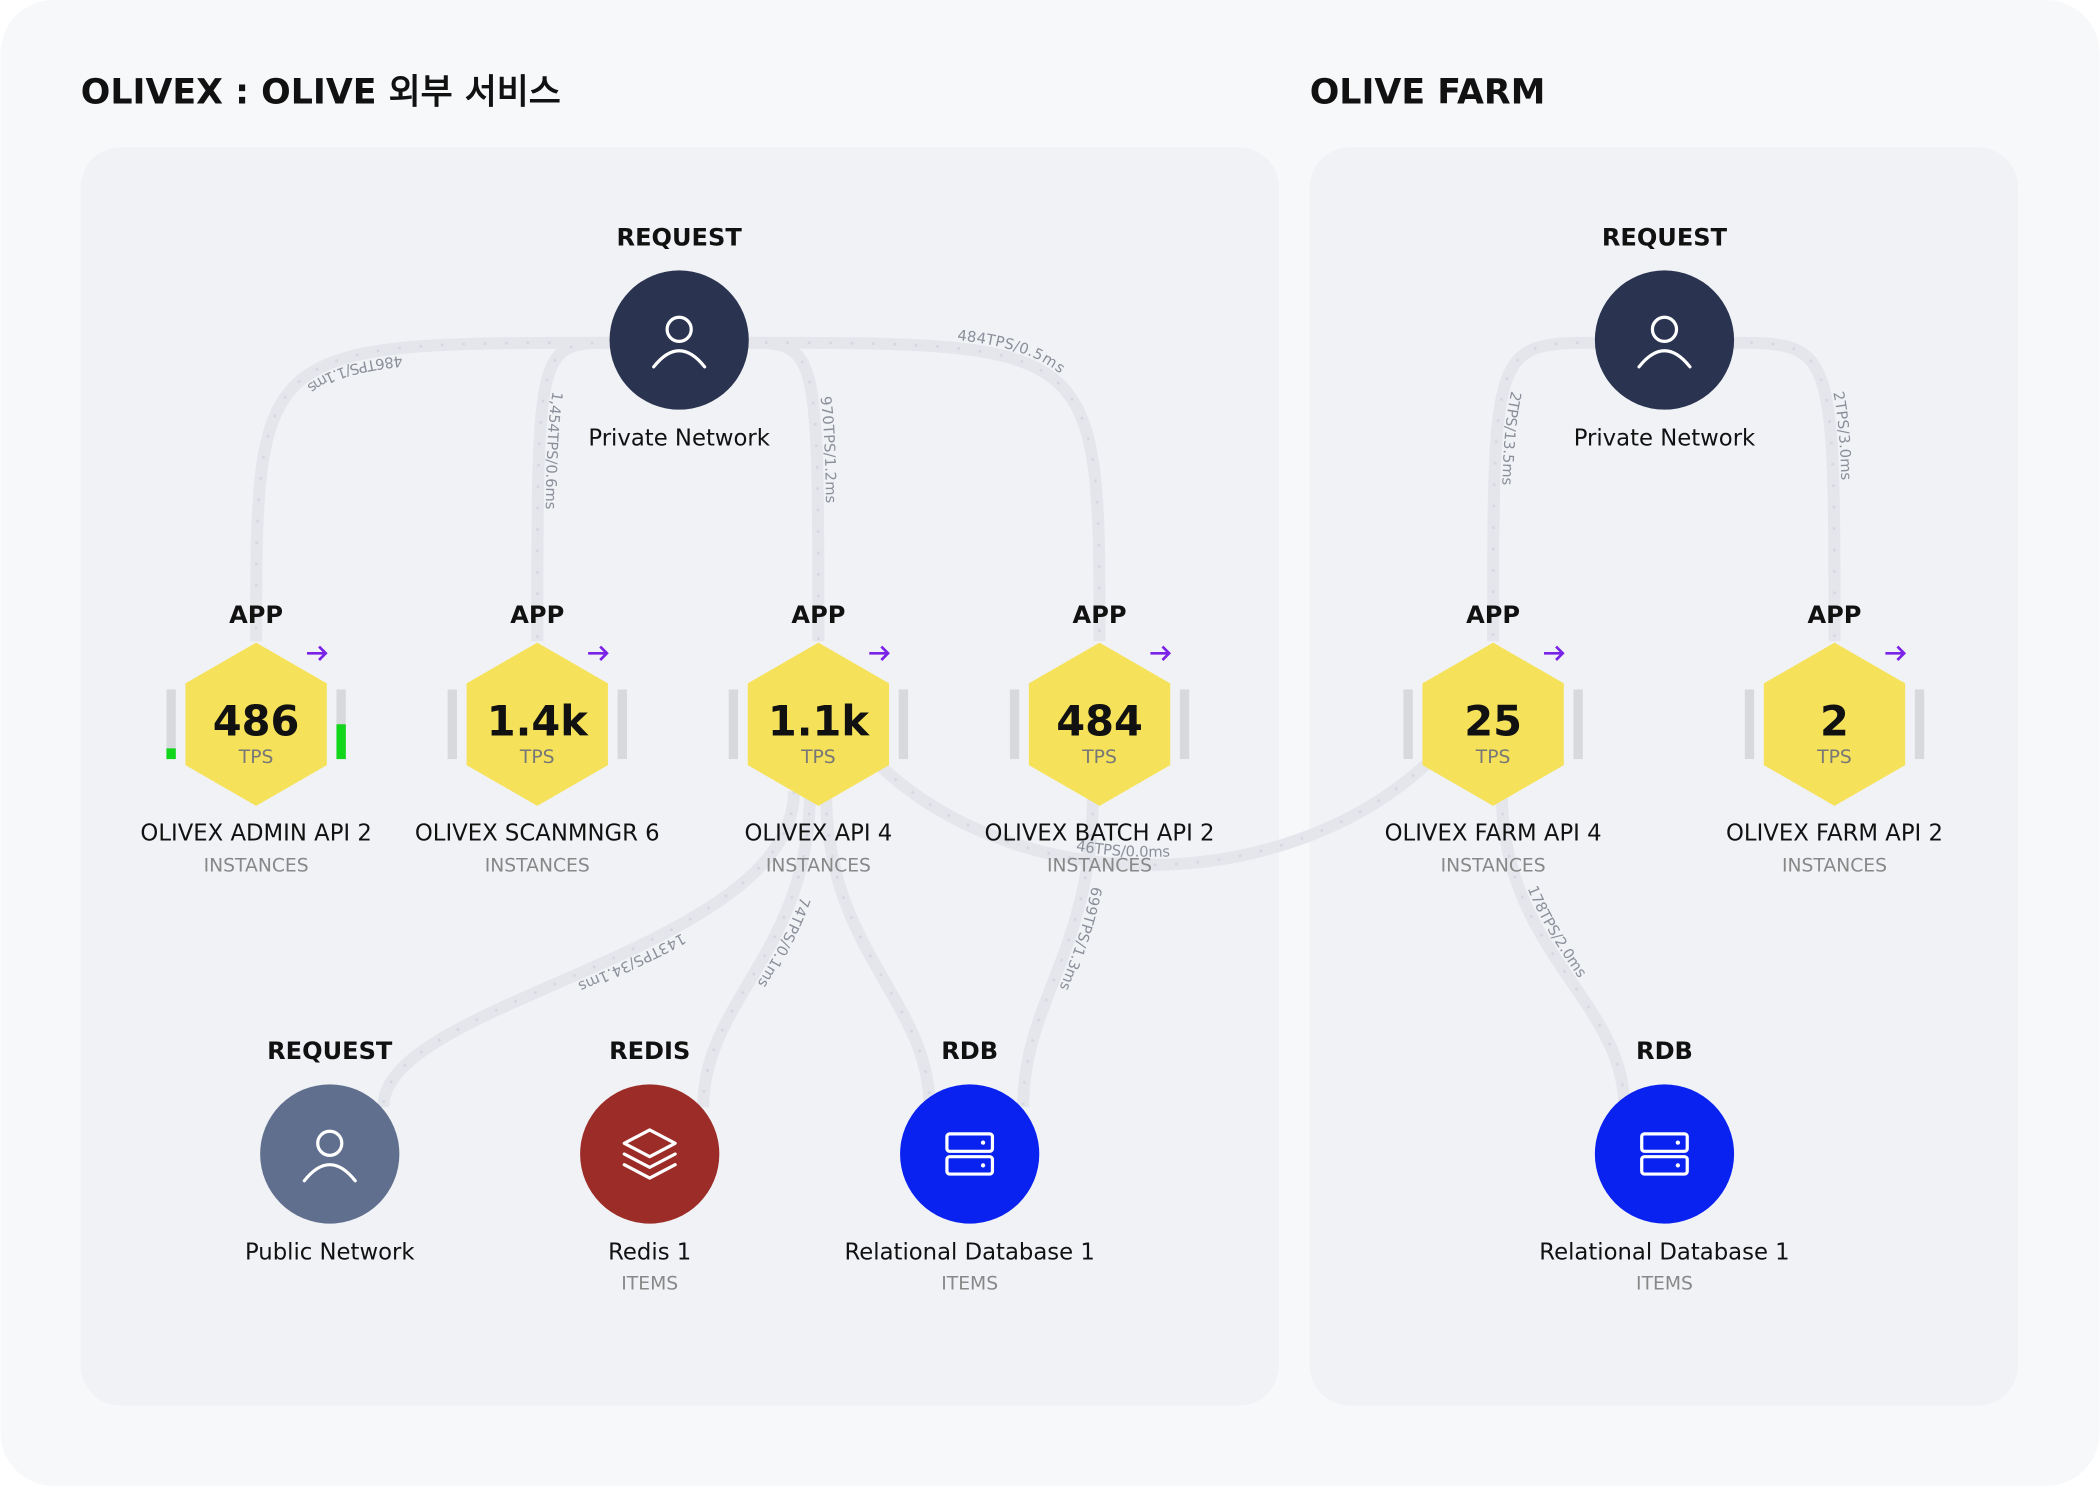 The image size is (2100, 1486). What do you see at coordinates (1099, 720) in the screenshot?
I see `tps-value: 484` at bounding box center [1099, 720].